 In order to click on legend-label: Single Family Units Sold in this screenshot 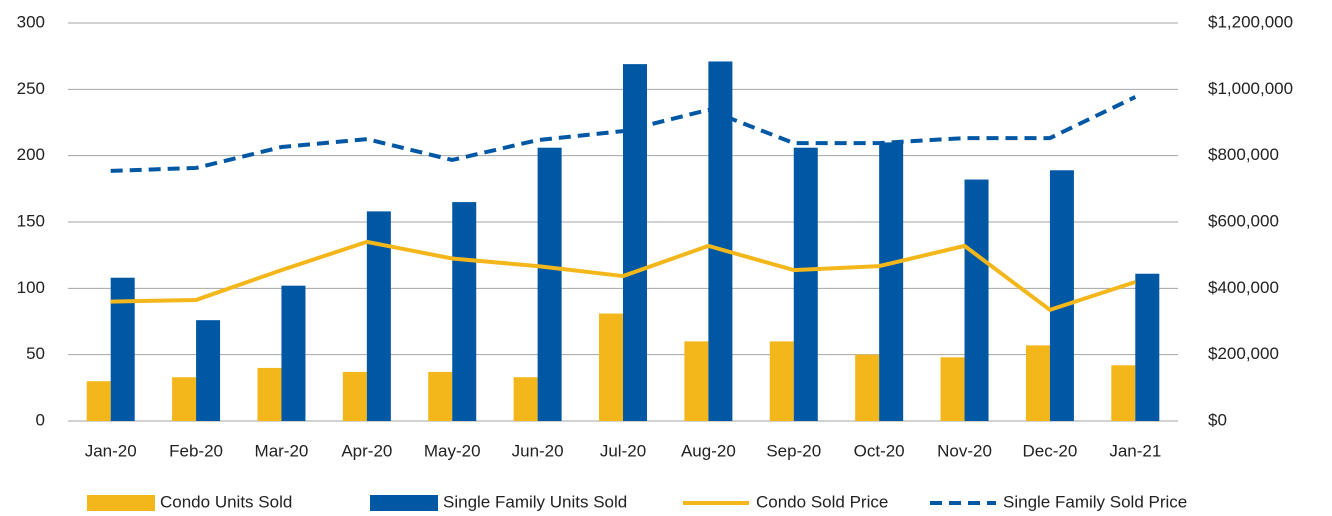, I will do `click(535, 501)`.